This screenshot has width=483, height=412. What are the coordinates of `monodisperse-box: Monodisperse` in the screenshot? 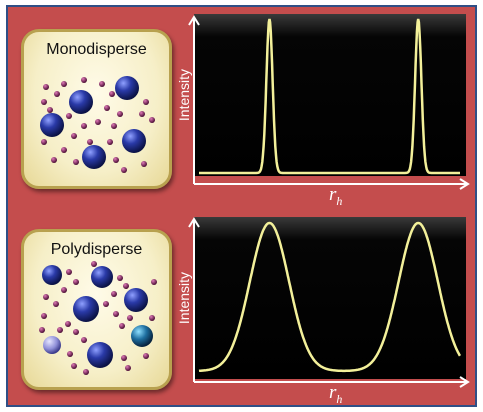 It's located at (96, 109).